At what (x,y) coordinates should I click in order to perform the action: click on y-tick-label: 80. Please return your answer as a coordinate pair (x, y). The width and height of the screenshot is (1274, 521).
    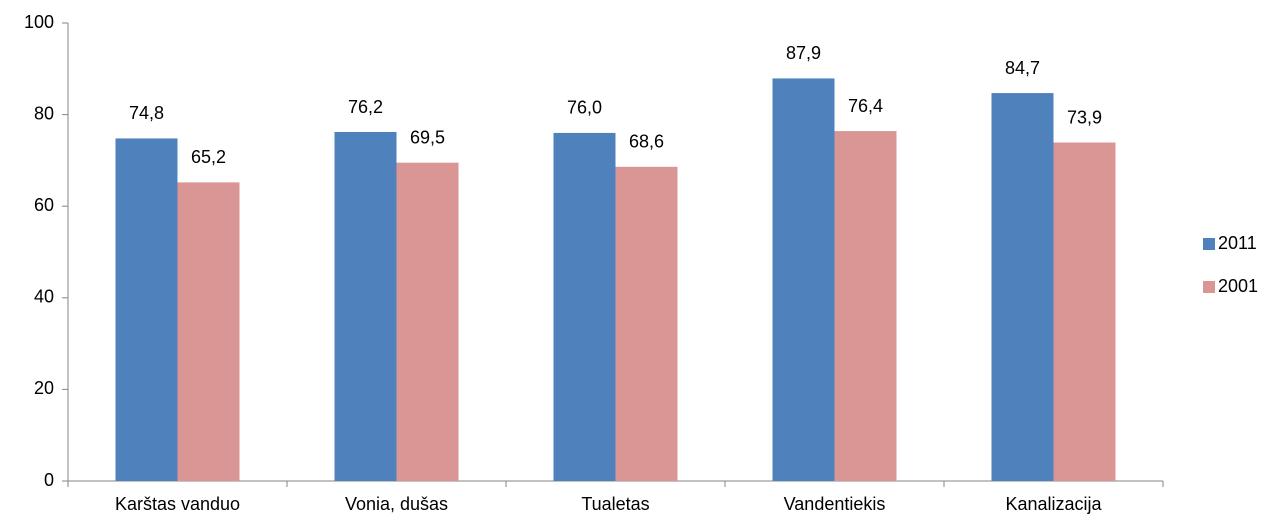
    Looking at the image, I should click on (44, 113).